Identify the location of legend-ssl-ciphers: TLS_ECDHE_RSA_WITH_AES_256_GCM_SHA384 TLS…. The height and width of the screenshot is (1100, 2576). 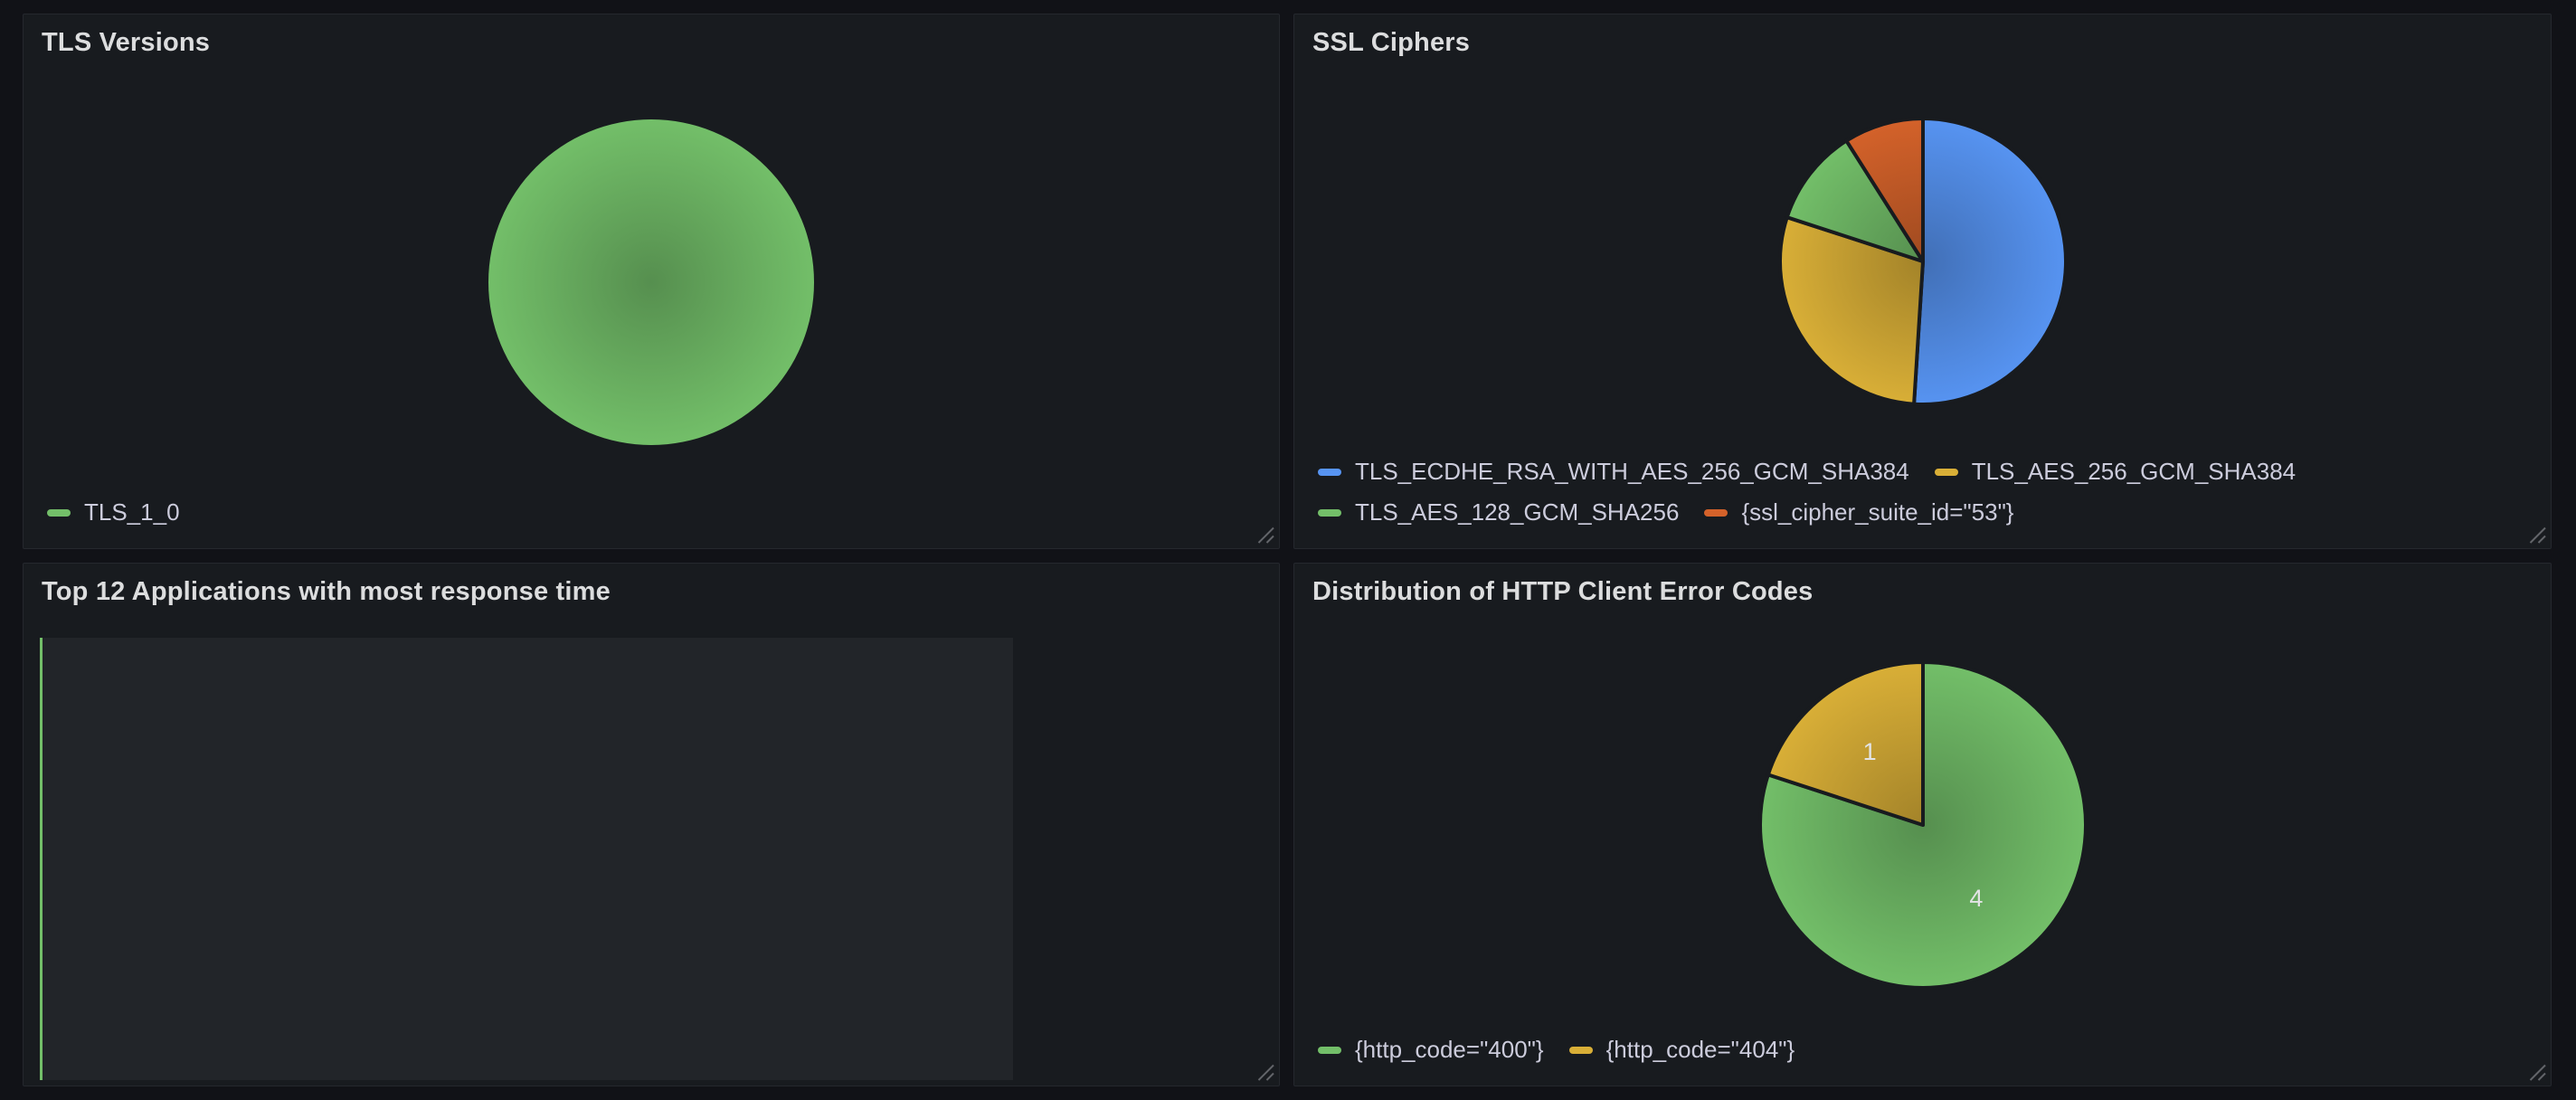
(1923, 503).